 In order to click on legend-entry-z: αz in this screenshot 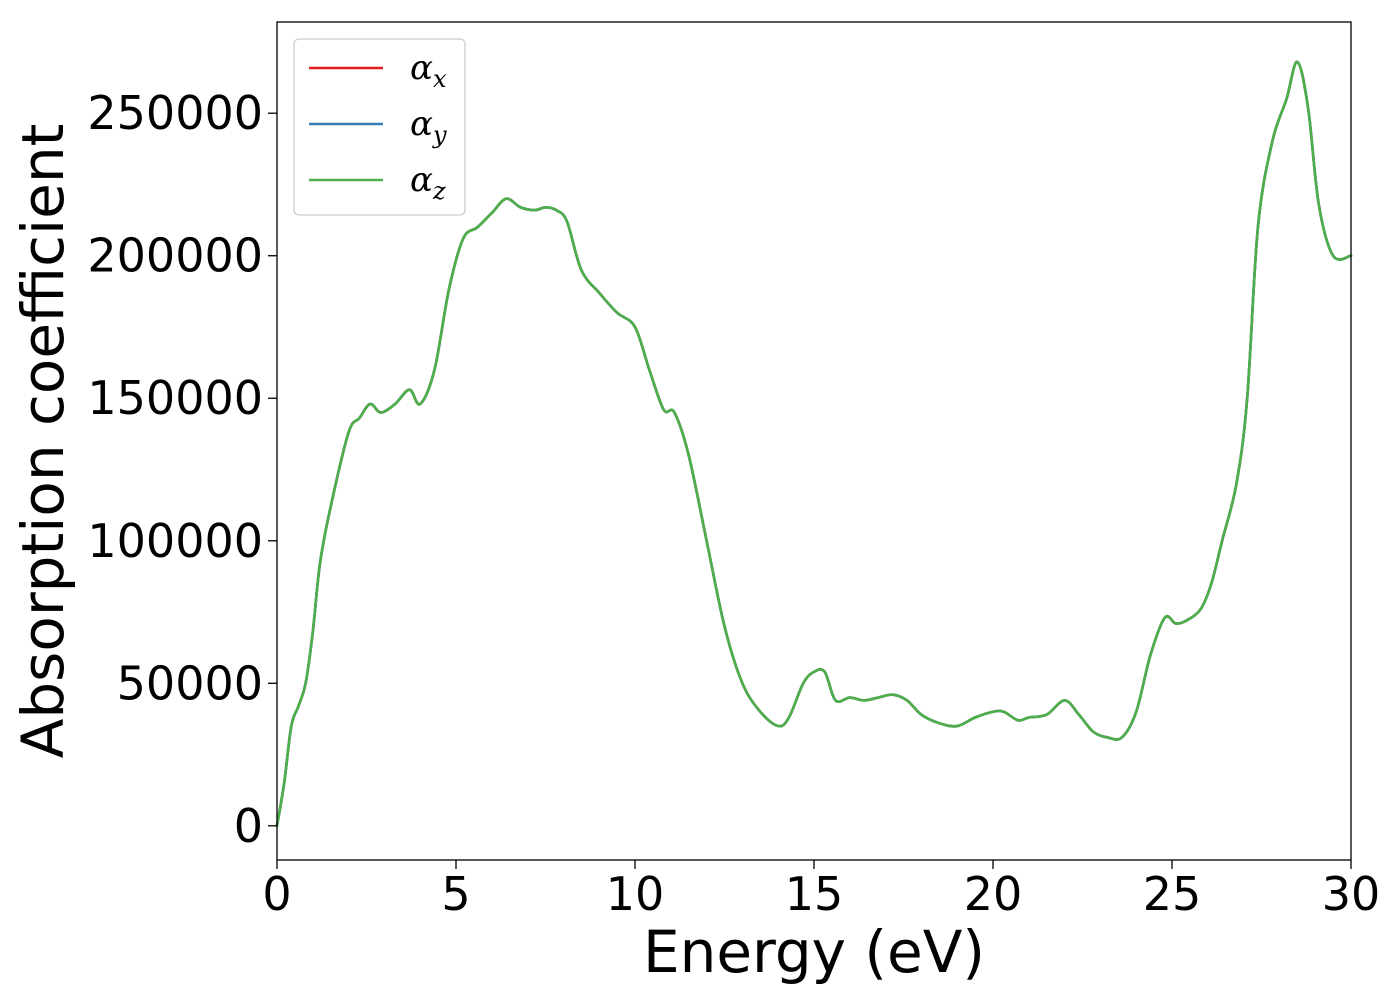, I will do `click(377, 182)`.